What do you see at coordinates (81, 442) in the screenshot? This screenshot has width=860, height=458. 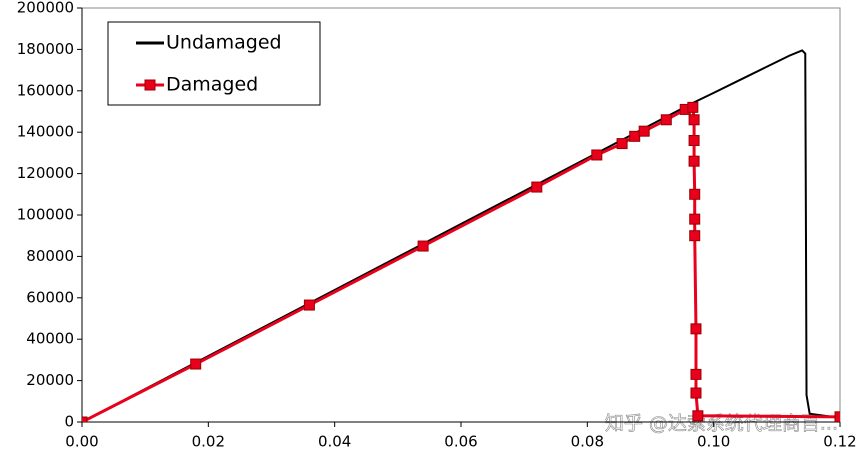 I see `x-tick-label: 0.00` at bounding box center [81, 442].